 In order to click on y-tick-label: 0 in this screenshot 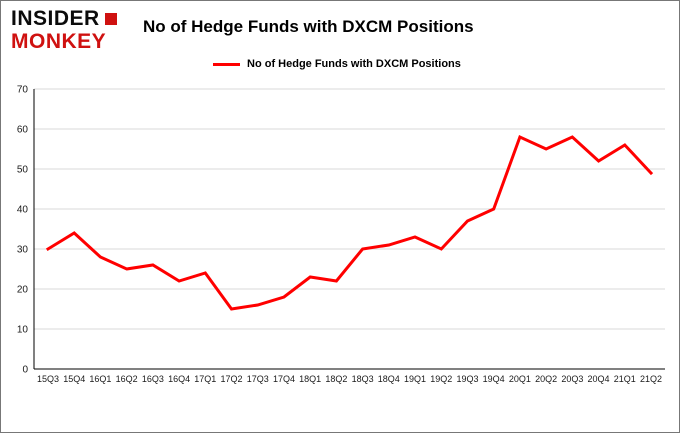, I will do `click(25, 370)`.